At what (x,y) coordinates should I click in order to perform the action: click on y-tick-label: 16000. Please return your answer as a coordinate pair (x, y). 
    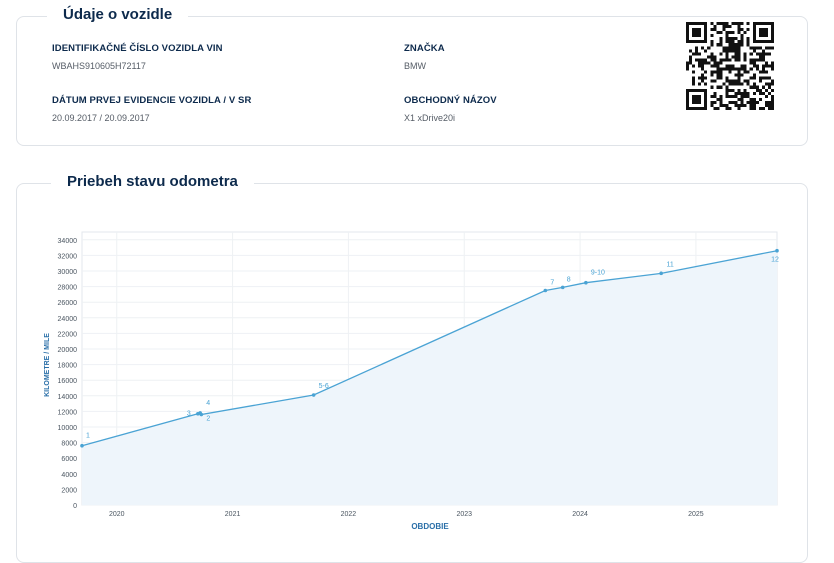
    Looking at the image, I should click on (68, 381).